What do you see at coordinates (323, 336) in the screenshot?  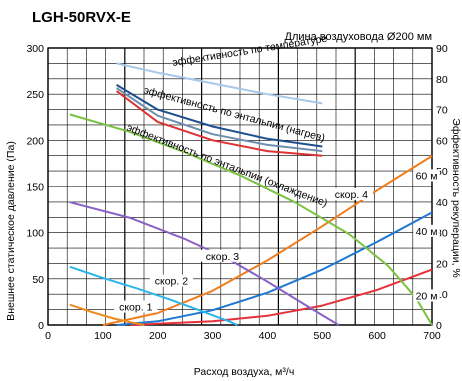 I see `x-tick-label: 500` at bounding box center [323, 336].